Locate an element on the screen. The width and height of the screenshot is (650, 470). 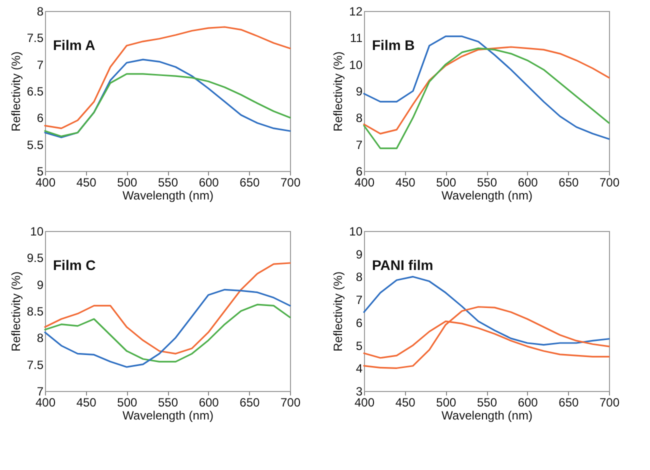
y-tick-label: 9.5 is located at coordinates (35, 258).